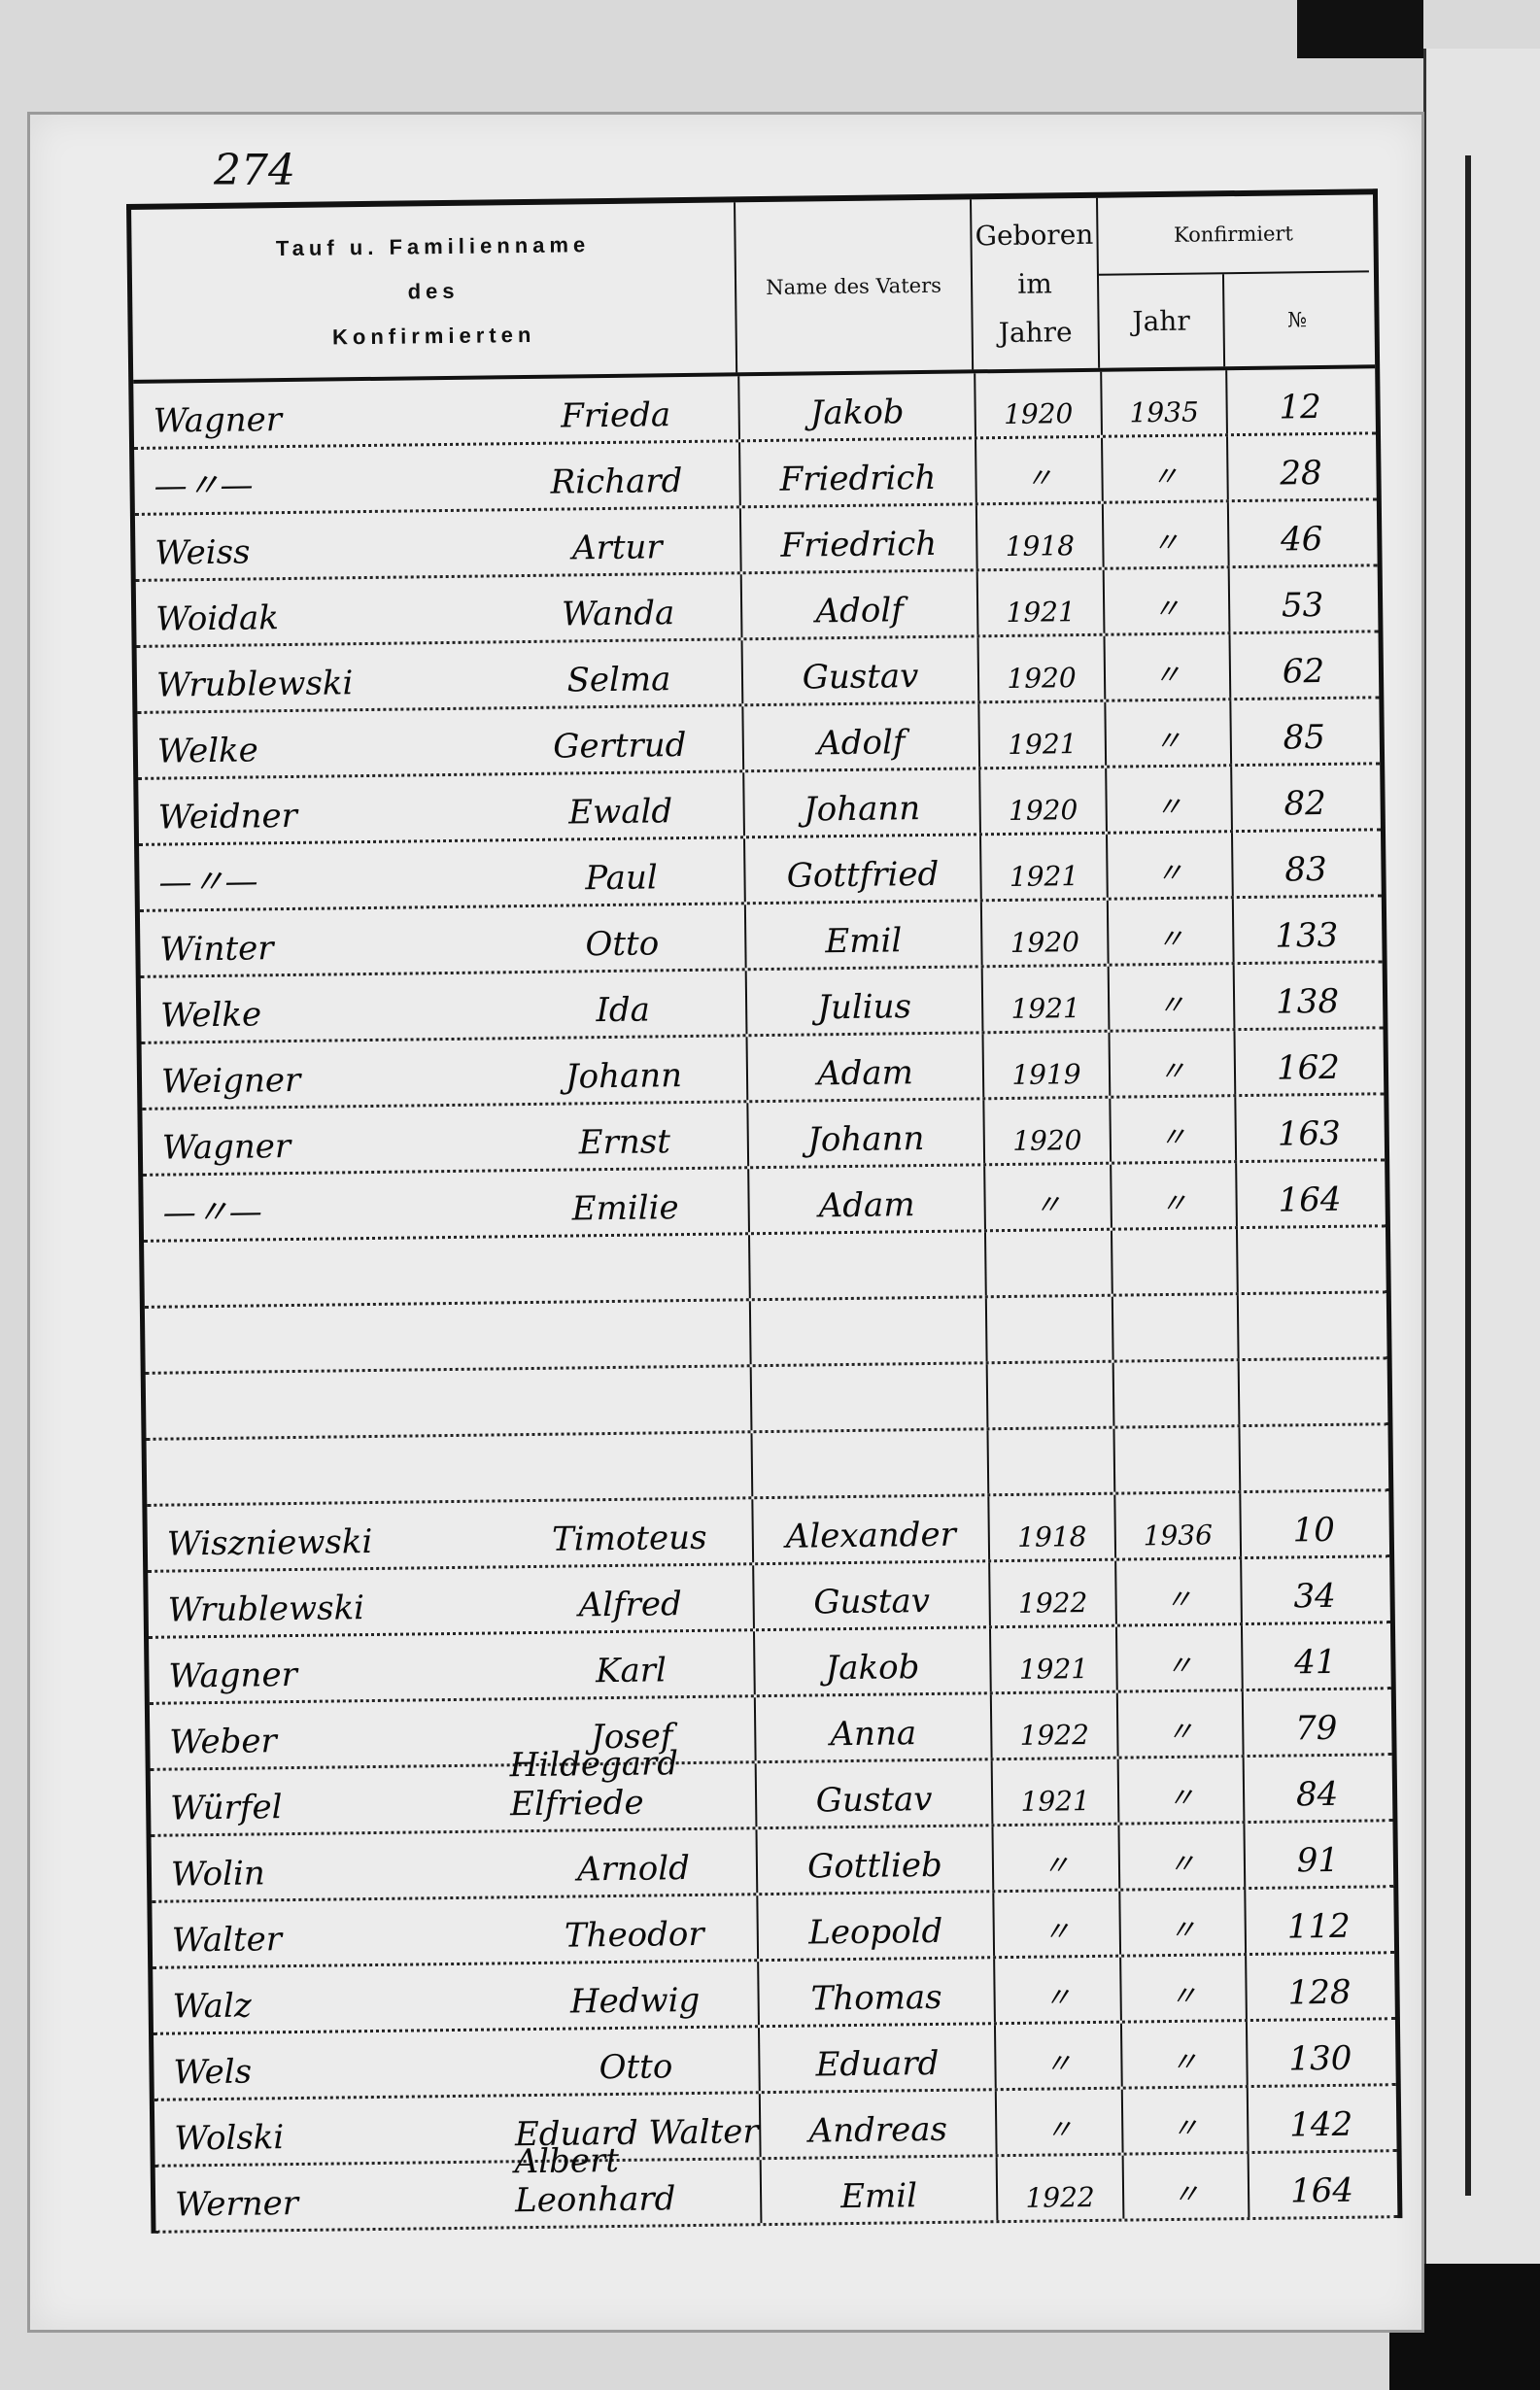  I want to click on birth-year: 1919, so click(1047, 1065).